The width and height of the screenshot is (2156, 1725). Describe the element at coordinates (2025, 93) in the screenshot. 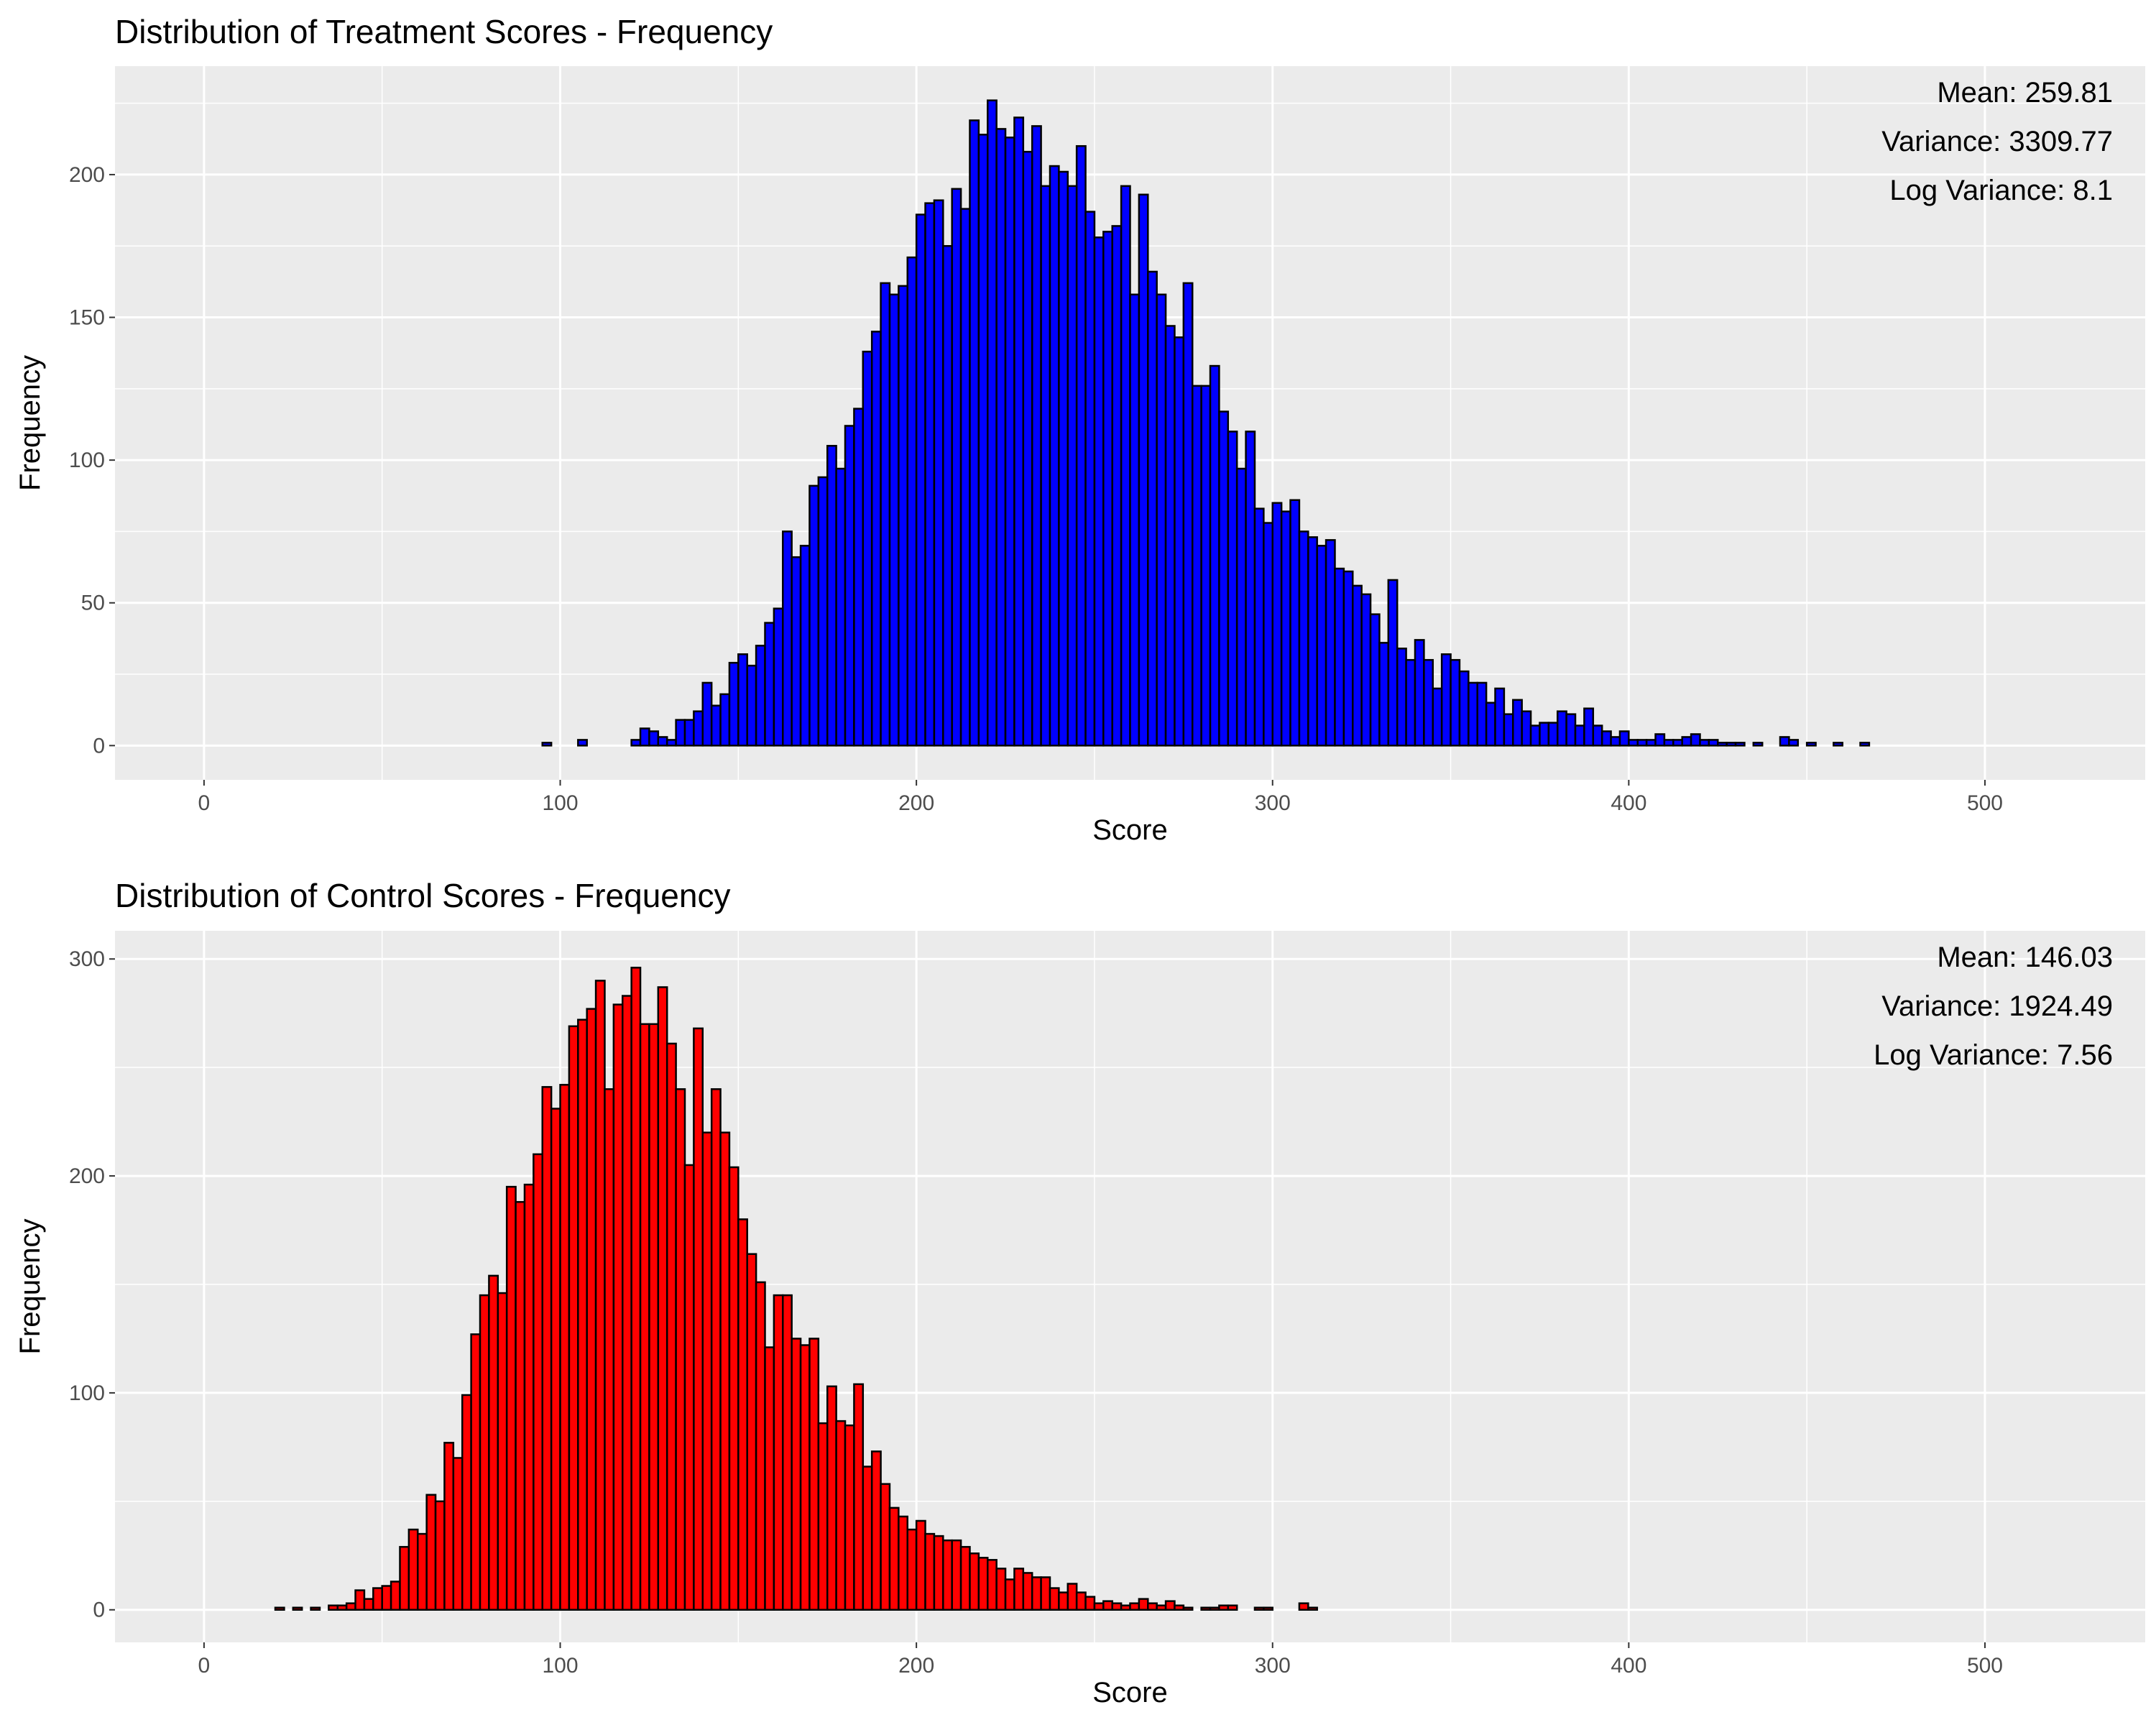

I see `stat-annotation: Mean: 259.81` at that location.